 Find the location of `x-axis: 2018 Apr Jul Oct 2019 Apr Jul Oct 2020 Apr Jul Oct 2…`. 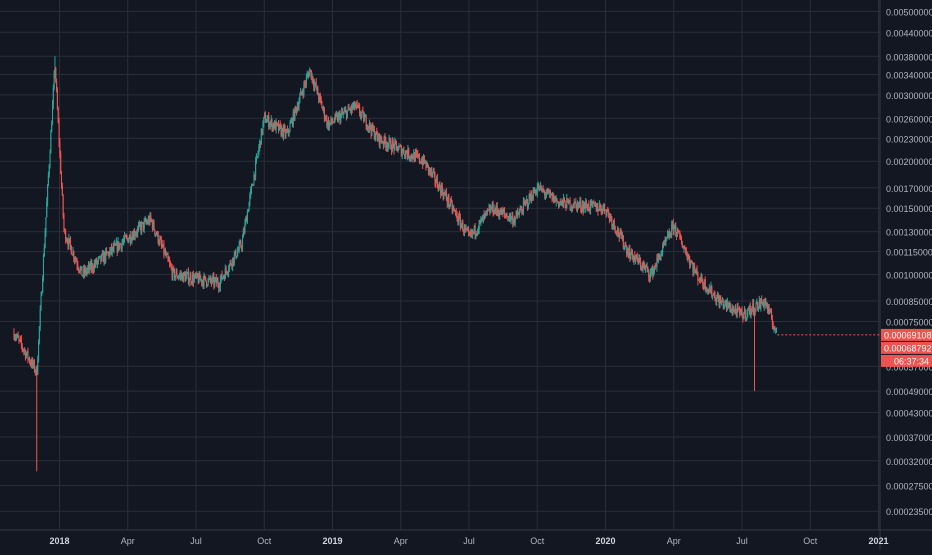

x-axis: 2018 Apr Jul Oct 2019 Apr Jul Oct 2020 Apr Jul Oct 2… is located at coordinates (468, 541).